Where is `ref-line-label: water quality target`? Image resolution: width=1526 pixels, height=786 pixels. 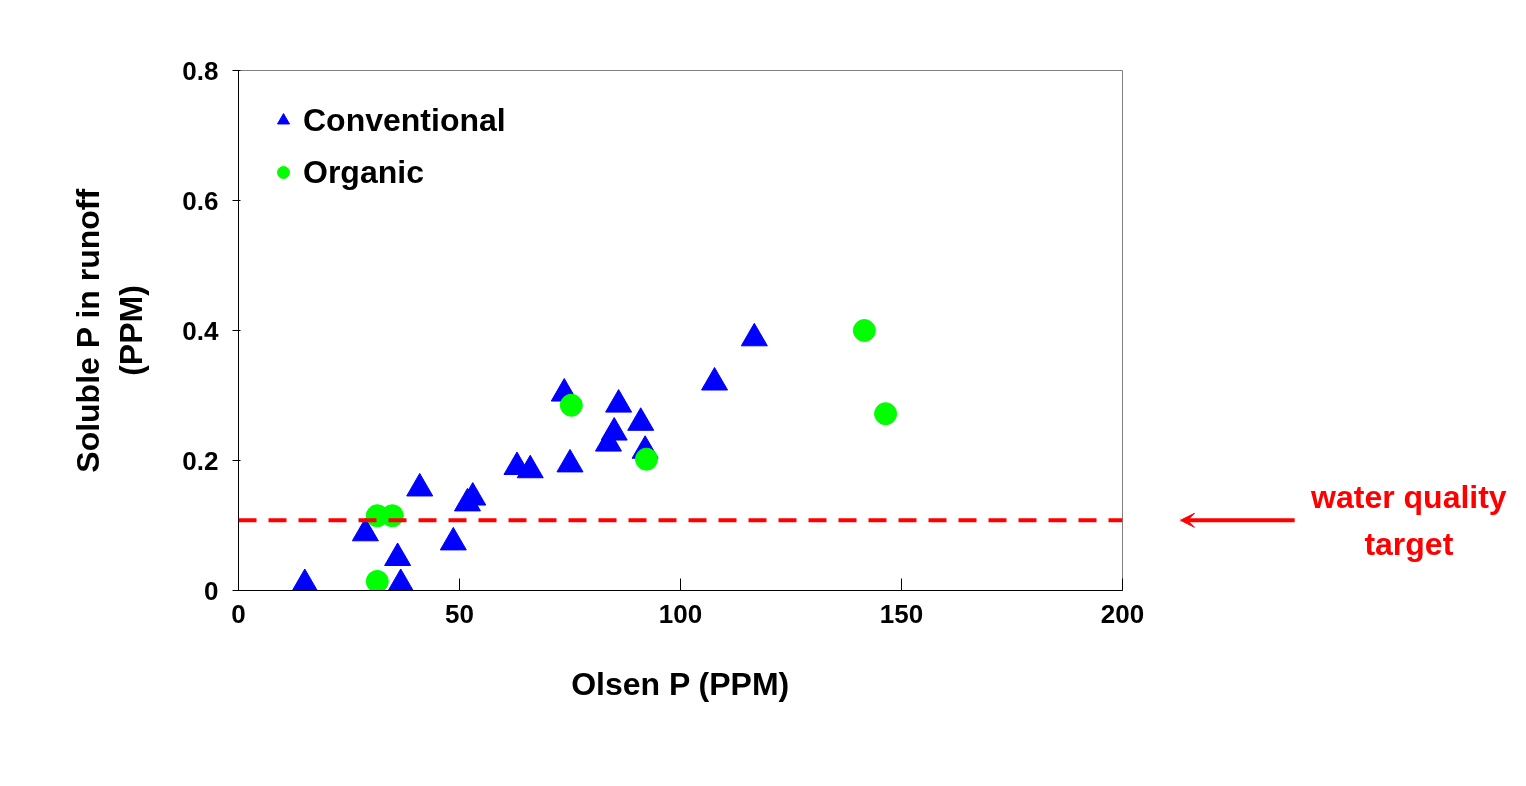 ref-line-label: water quality target is located at coordinates (1408, 520).